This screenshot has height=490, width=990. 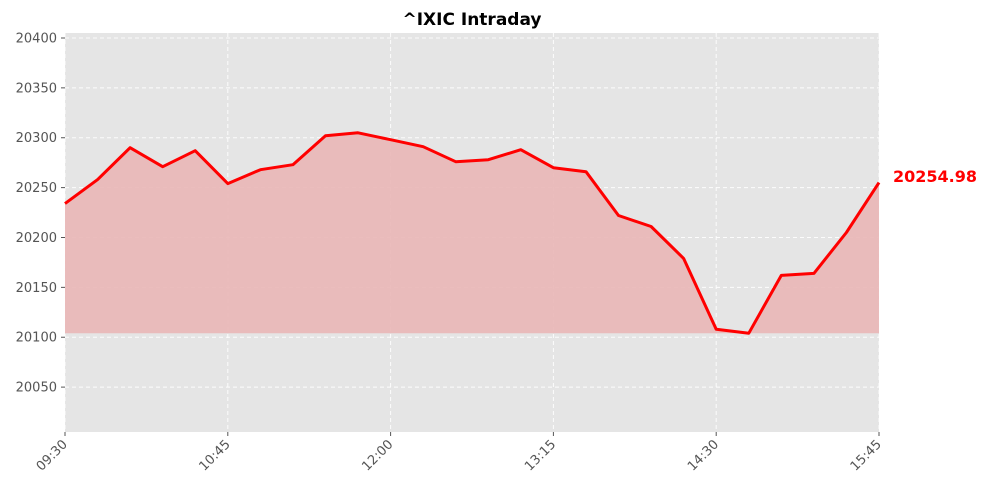 I want to click on y-tick-label: 20350, so click(x=36, y=88).